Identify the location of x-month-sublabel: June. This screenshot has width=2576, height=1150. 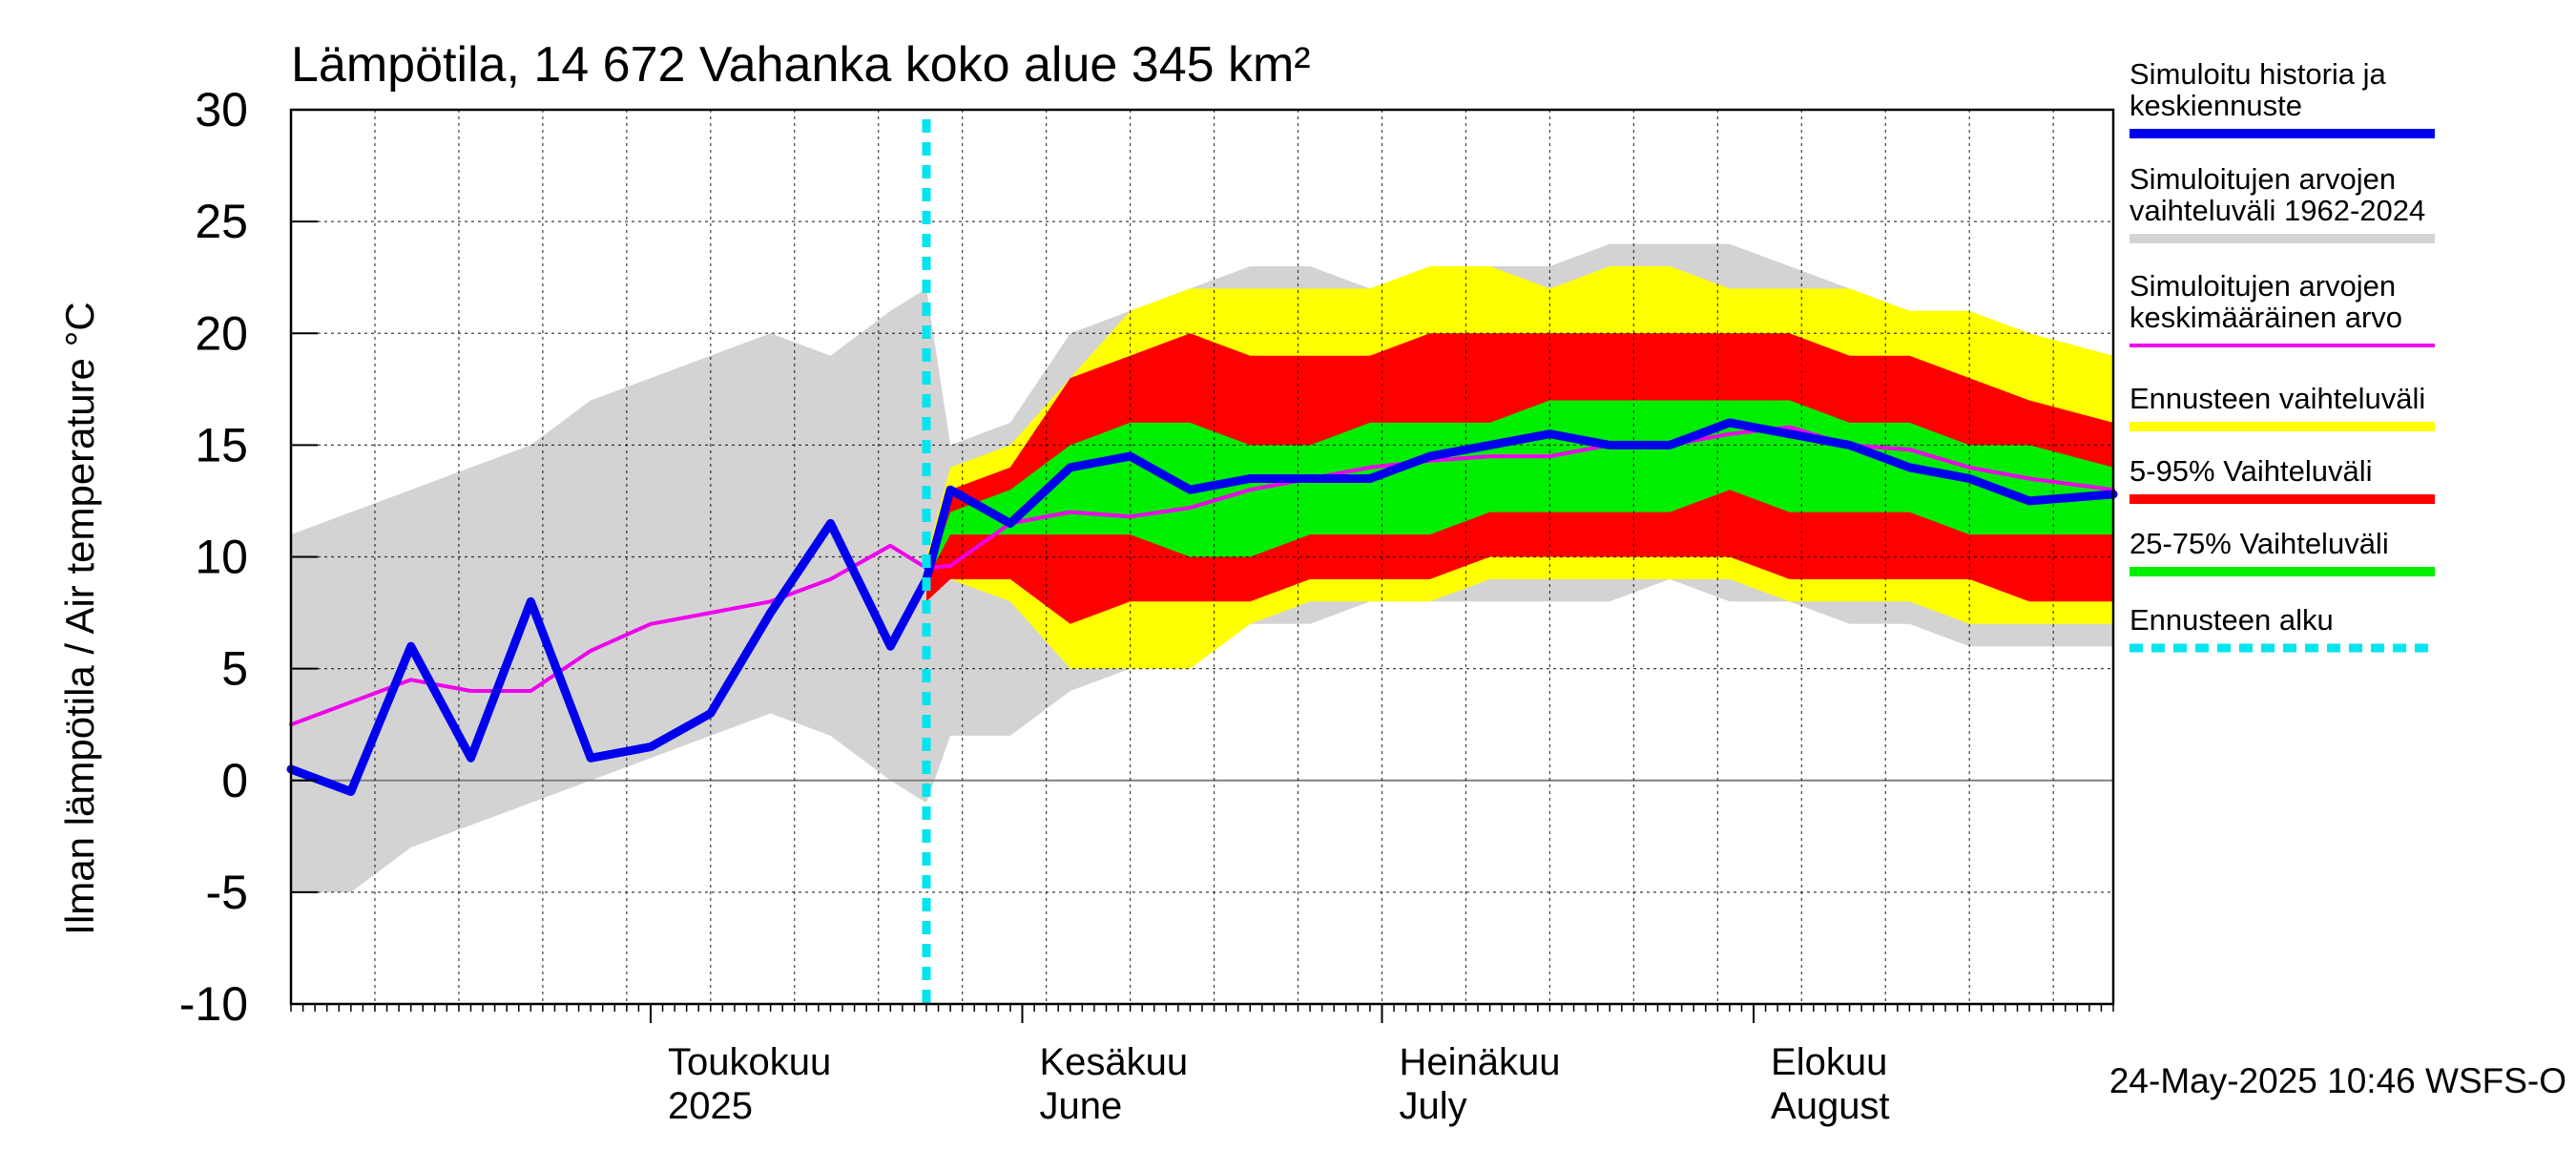
(1081, 1106).